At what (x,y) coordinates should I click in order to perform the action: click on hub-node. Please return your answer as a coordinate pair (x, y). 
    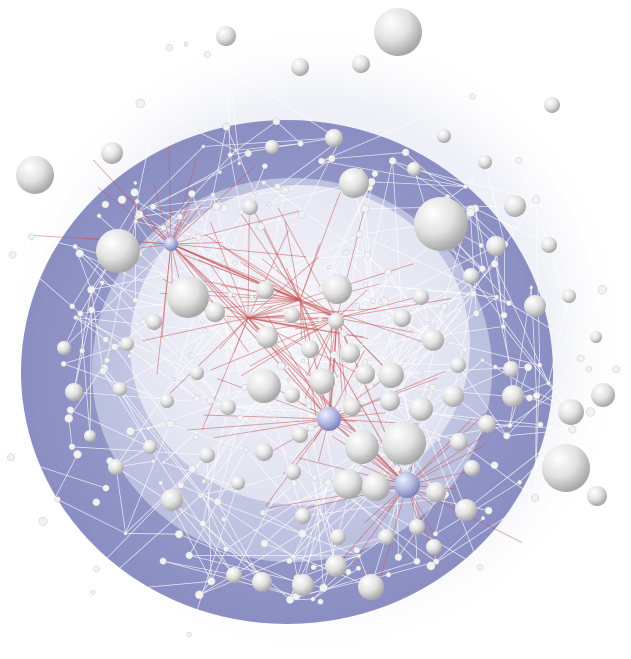
    Looking at the image, I should click on (407, 485).